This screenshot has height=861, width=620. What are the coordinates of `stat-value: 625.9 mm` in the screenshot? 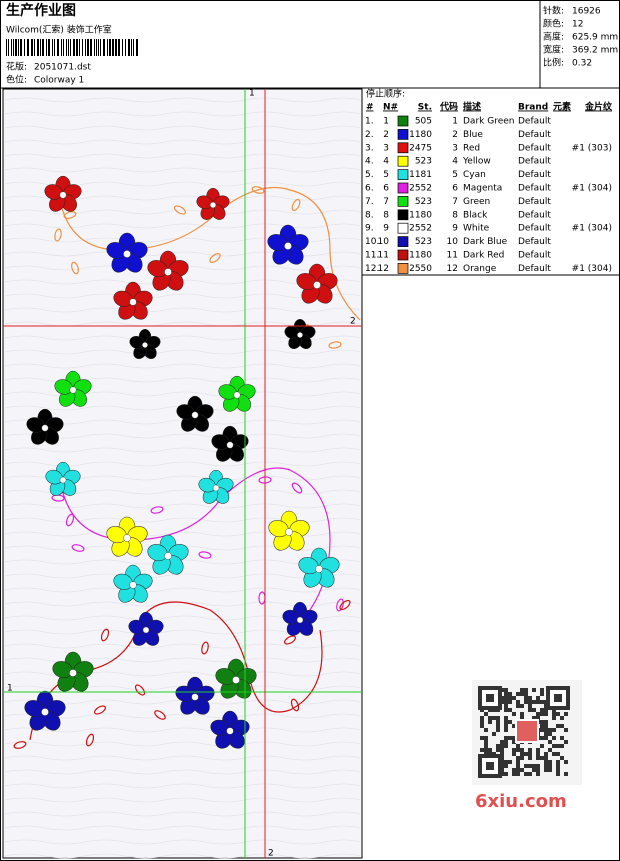 It's located at (595, 38).